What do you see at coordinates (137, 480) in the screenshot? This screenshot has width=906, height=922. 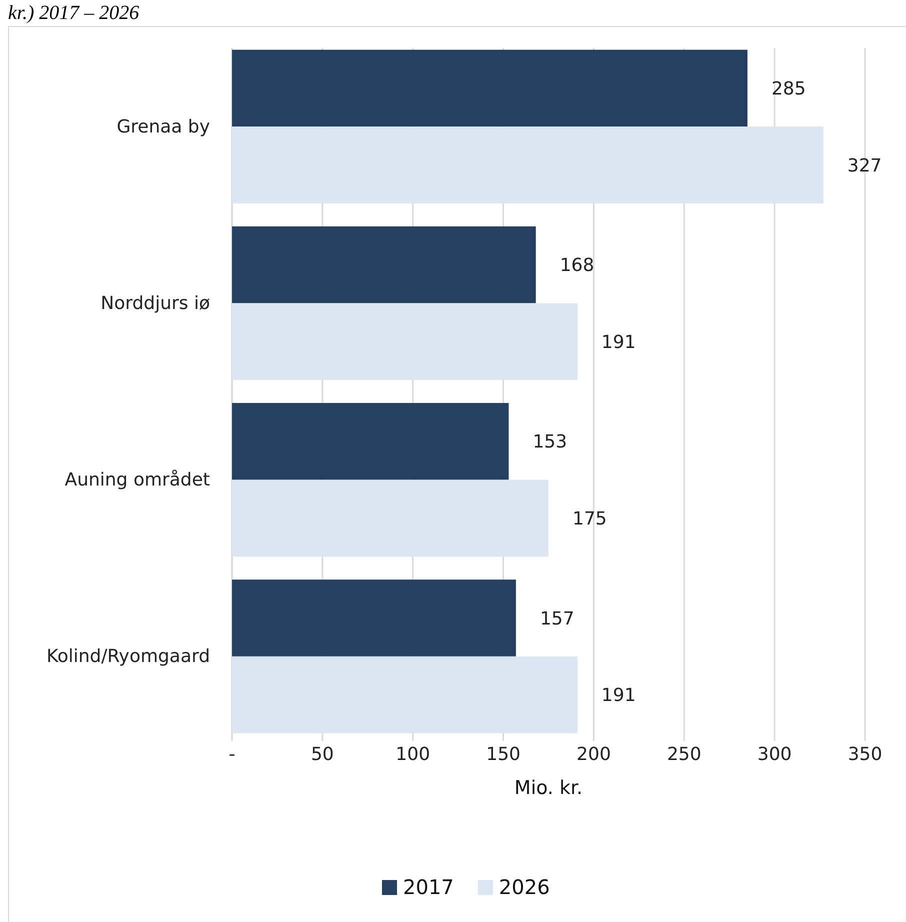 I see `y-tick-label: Auning området` at bounding box center [137, 480].